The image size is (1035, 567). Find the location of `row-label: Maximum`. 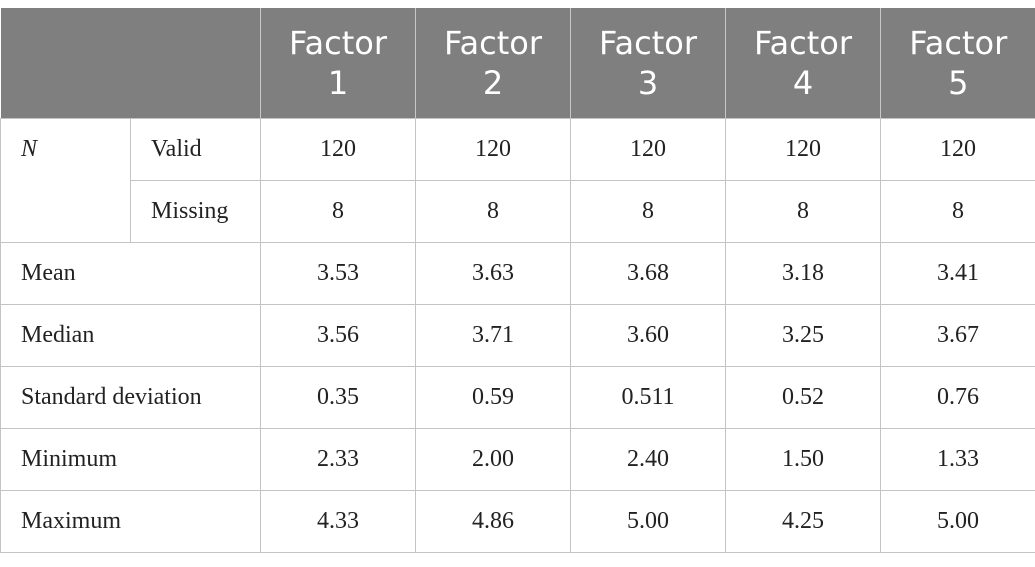

row-label: Maximum is located at coordinates (130, 521).